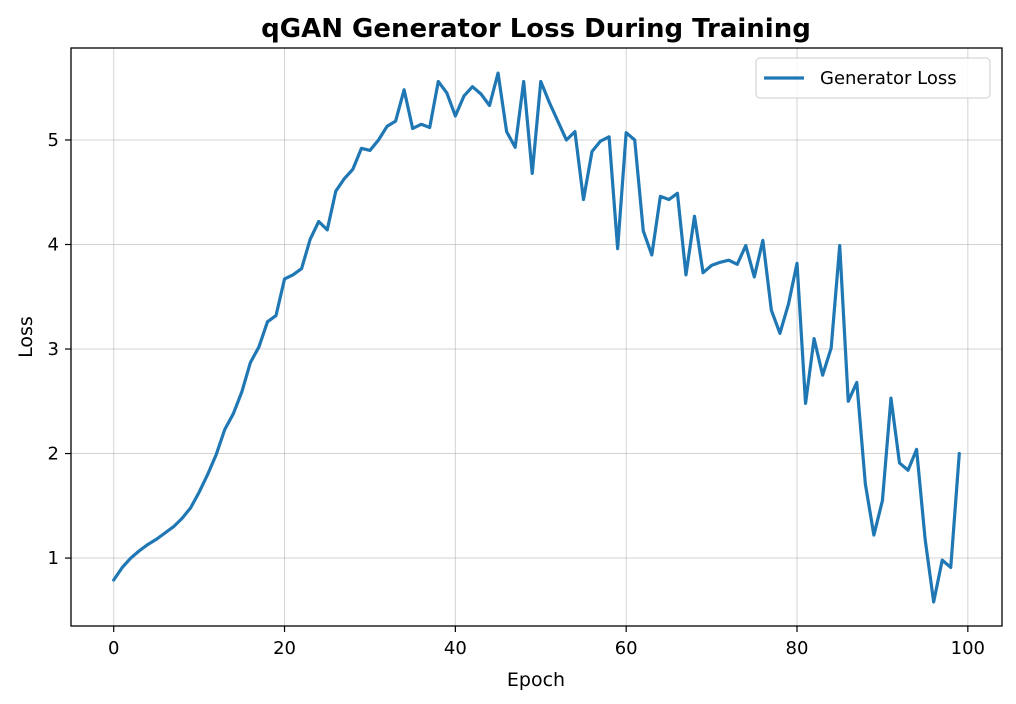  Describe the element at coordinates (284, 648) in the screenshot. I see `x-tick-label: 20` at that location.